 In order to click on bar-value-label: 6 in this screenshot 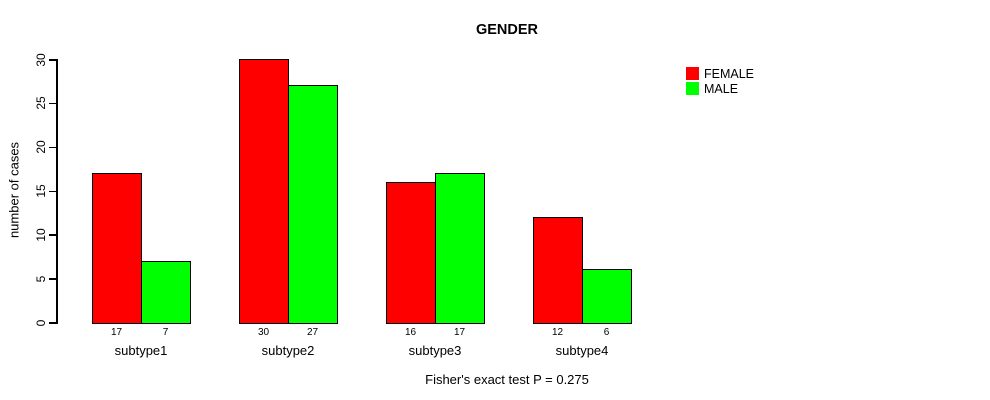, I will do `click(606, 332)`.